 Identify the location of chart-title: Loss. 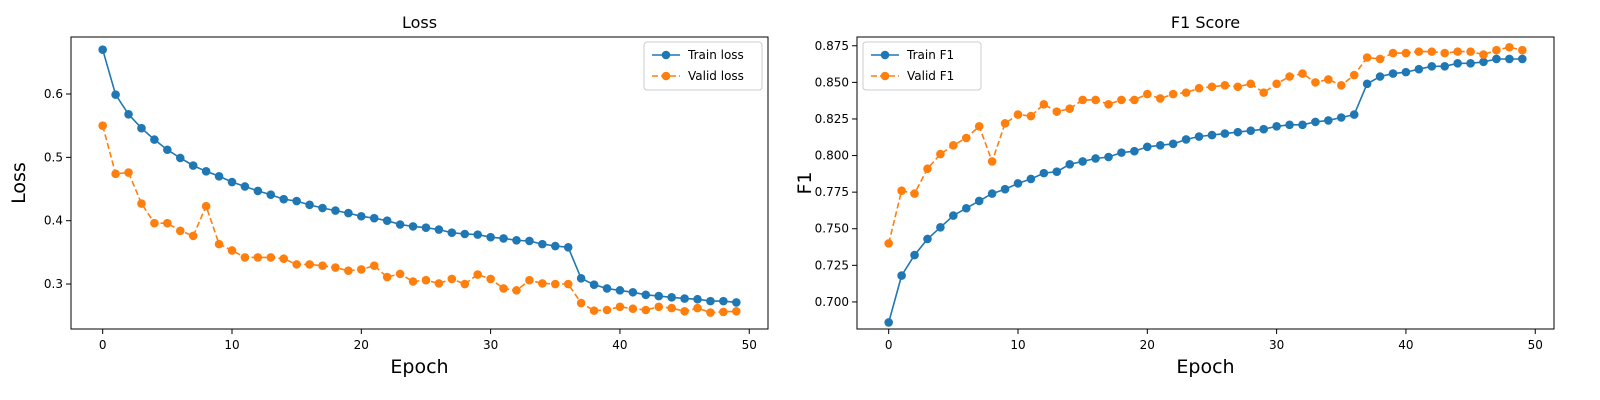
(419, 22).